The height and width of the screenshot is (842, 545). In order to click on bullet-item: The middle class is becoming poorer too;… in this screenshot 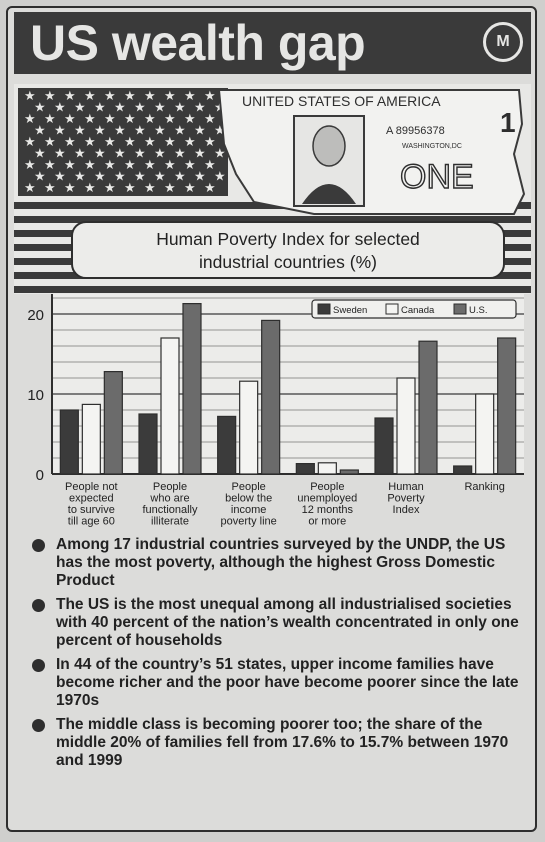, I will do `click(280, 743)`.